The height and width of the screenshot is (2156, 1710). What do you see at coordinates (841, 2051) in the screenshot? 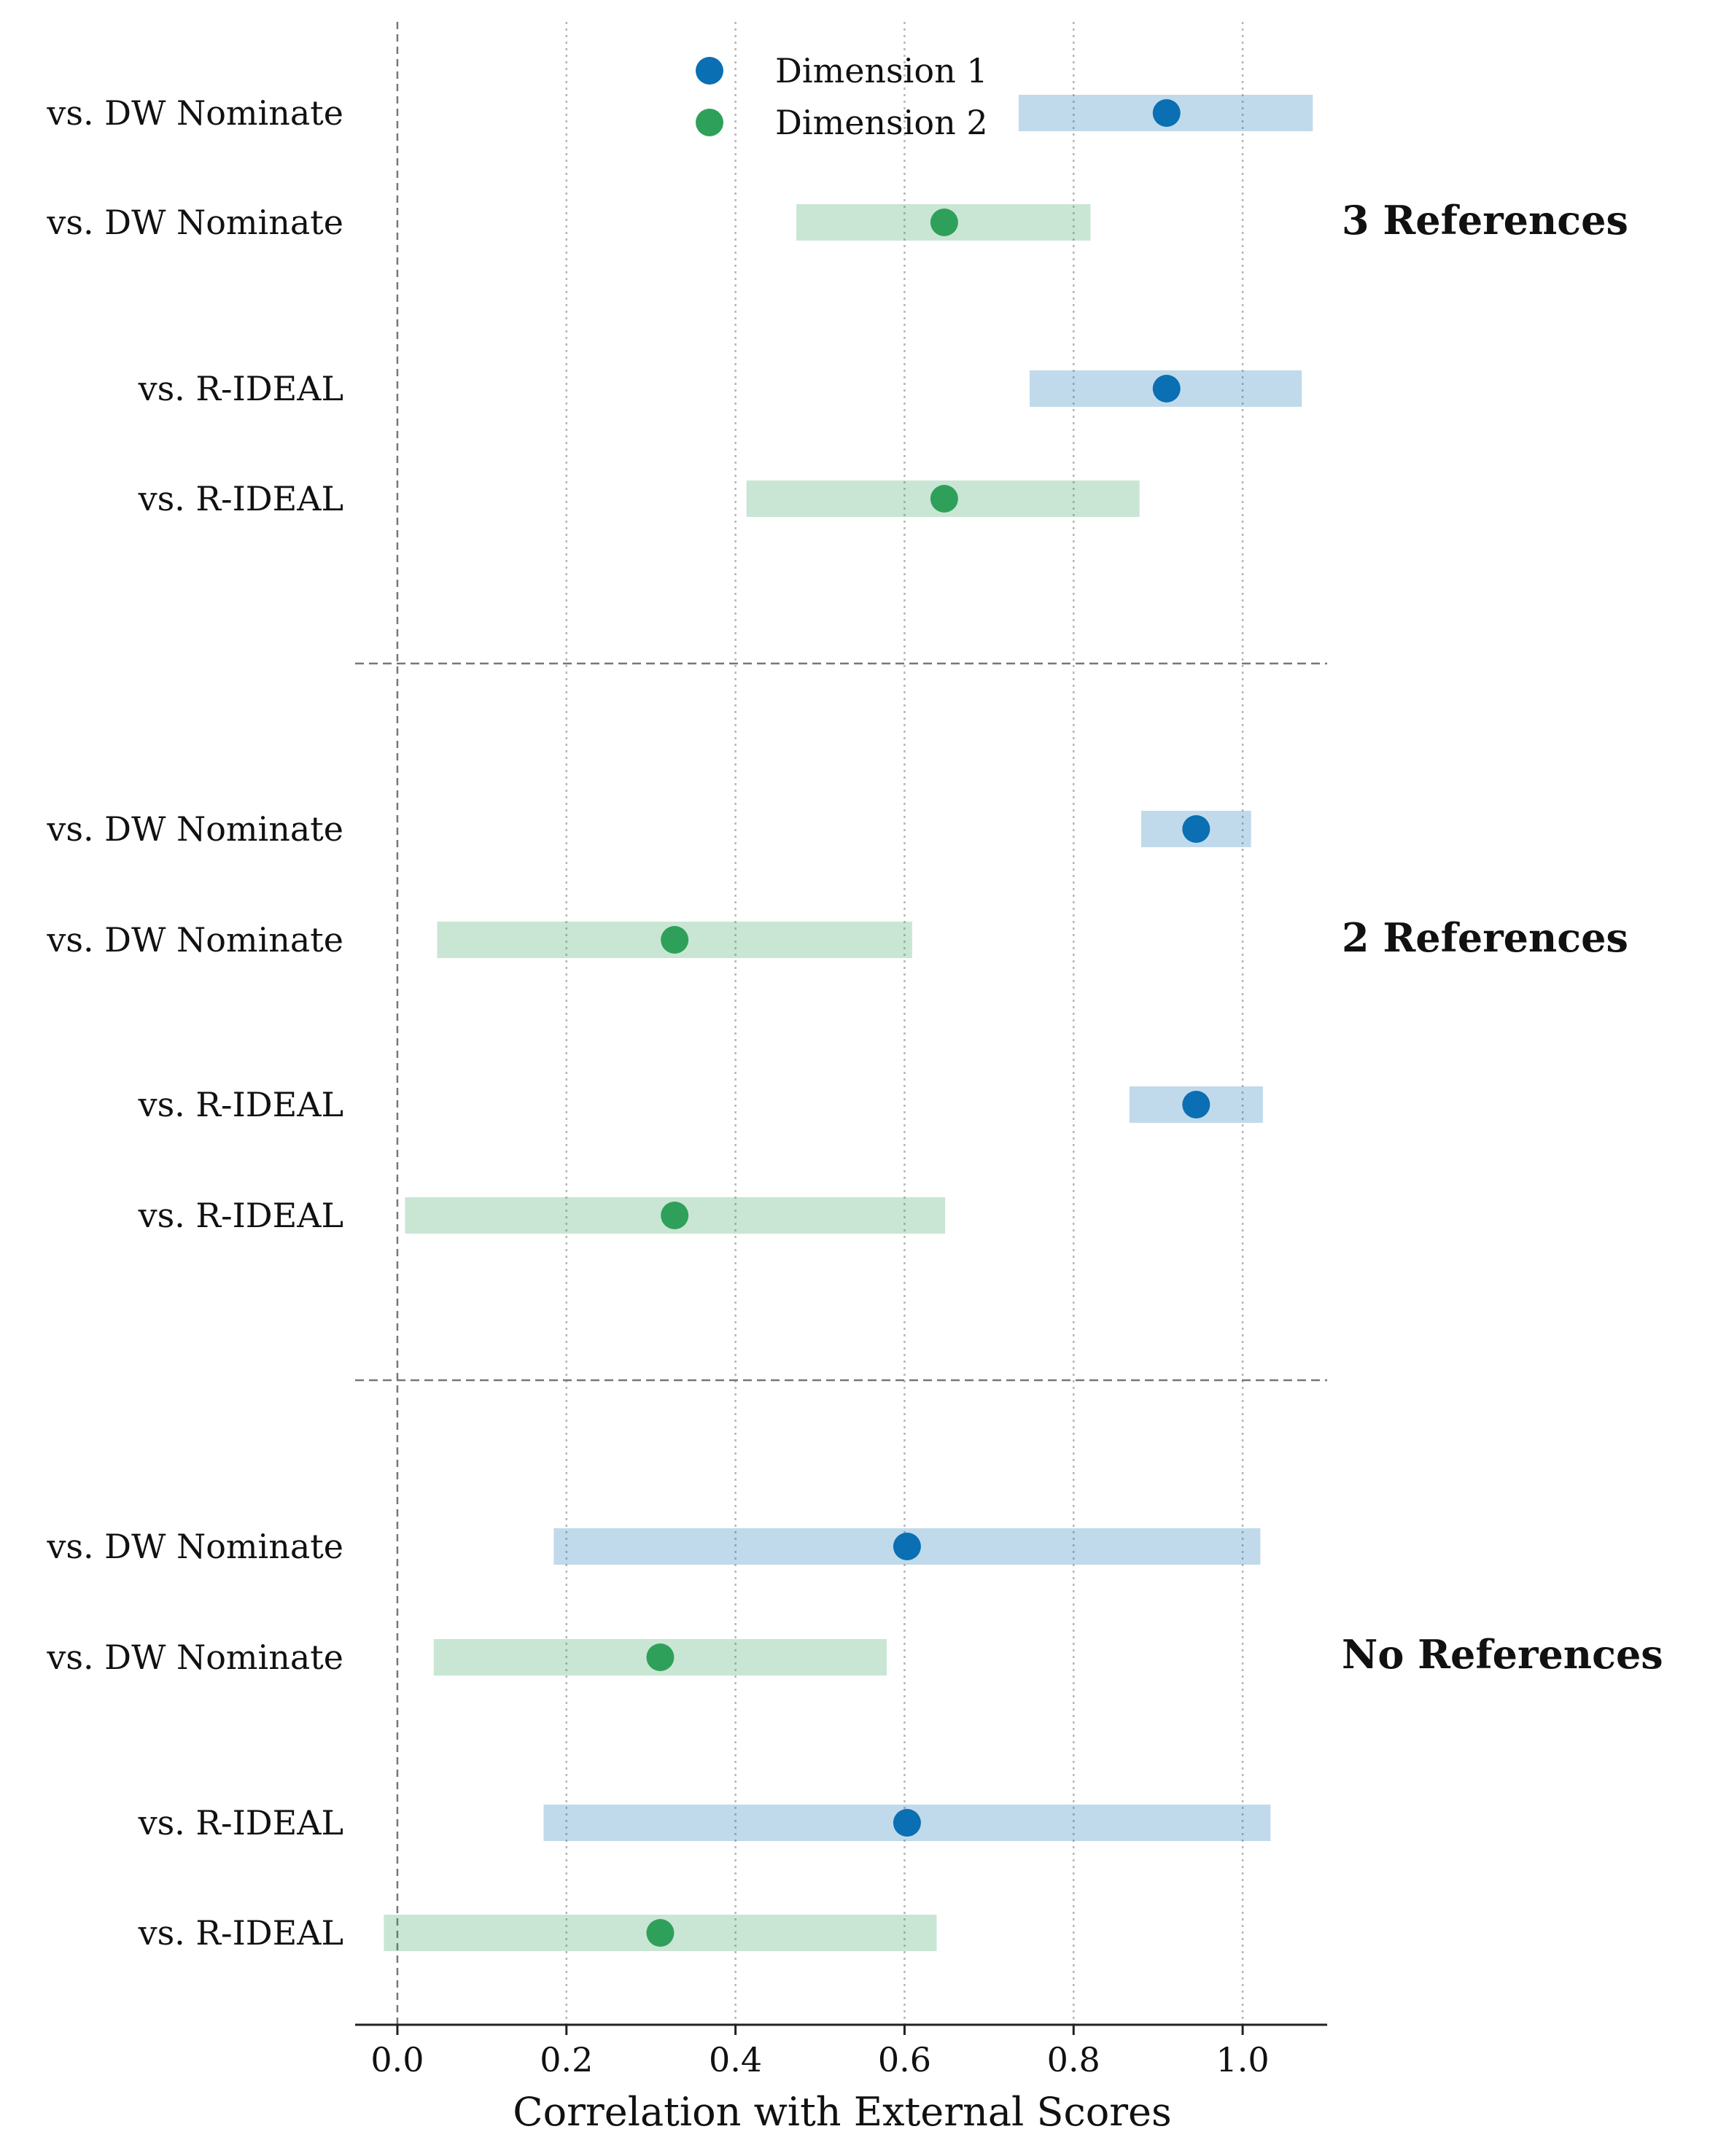
I see `x-axis: 0.0 0.2 0.4 0.6 0.8 1.0` at bounding box center [841, 2051].